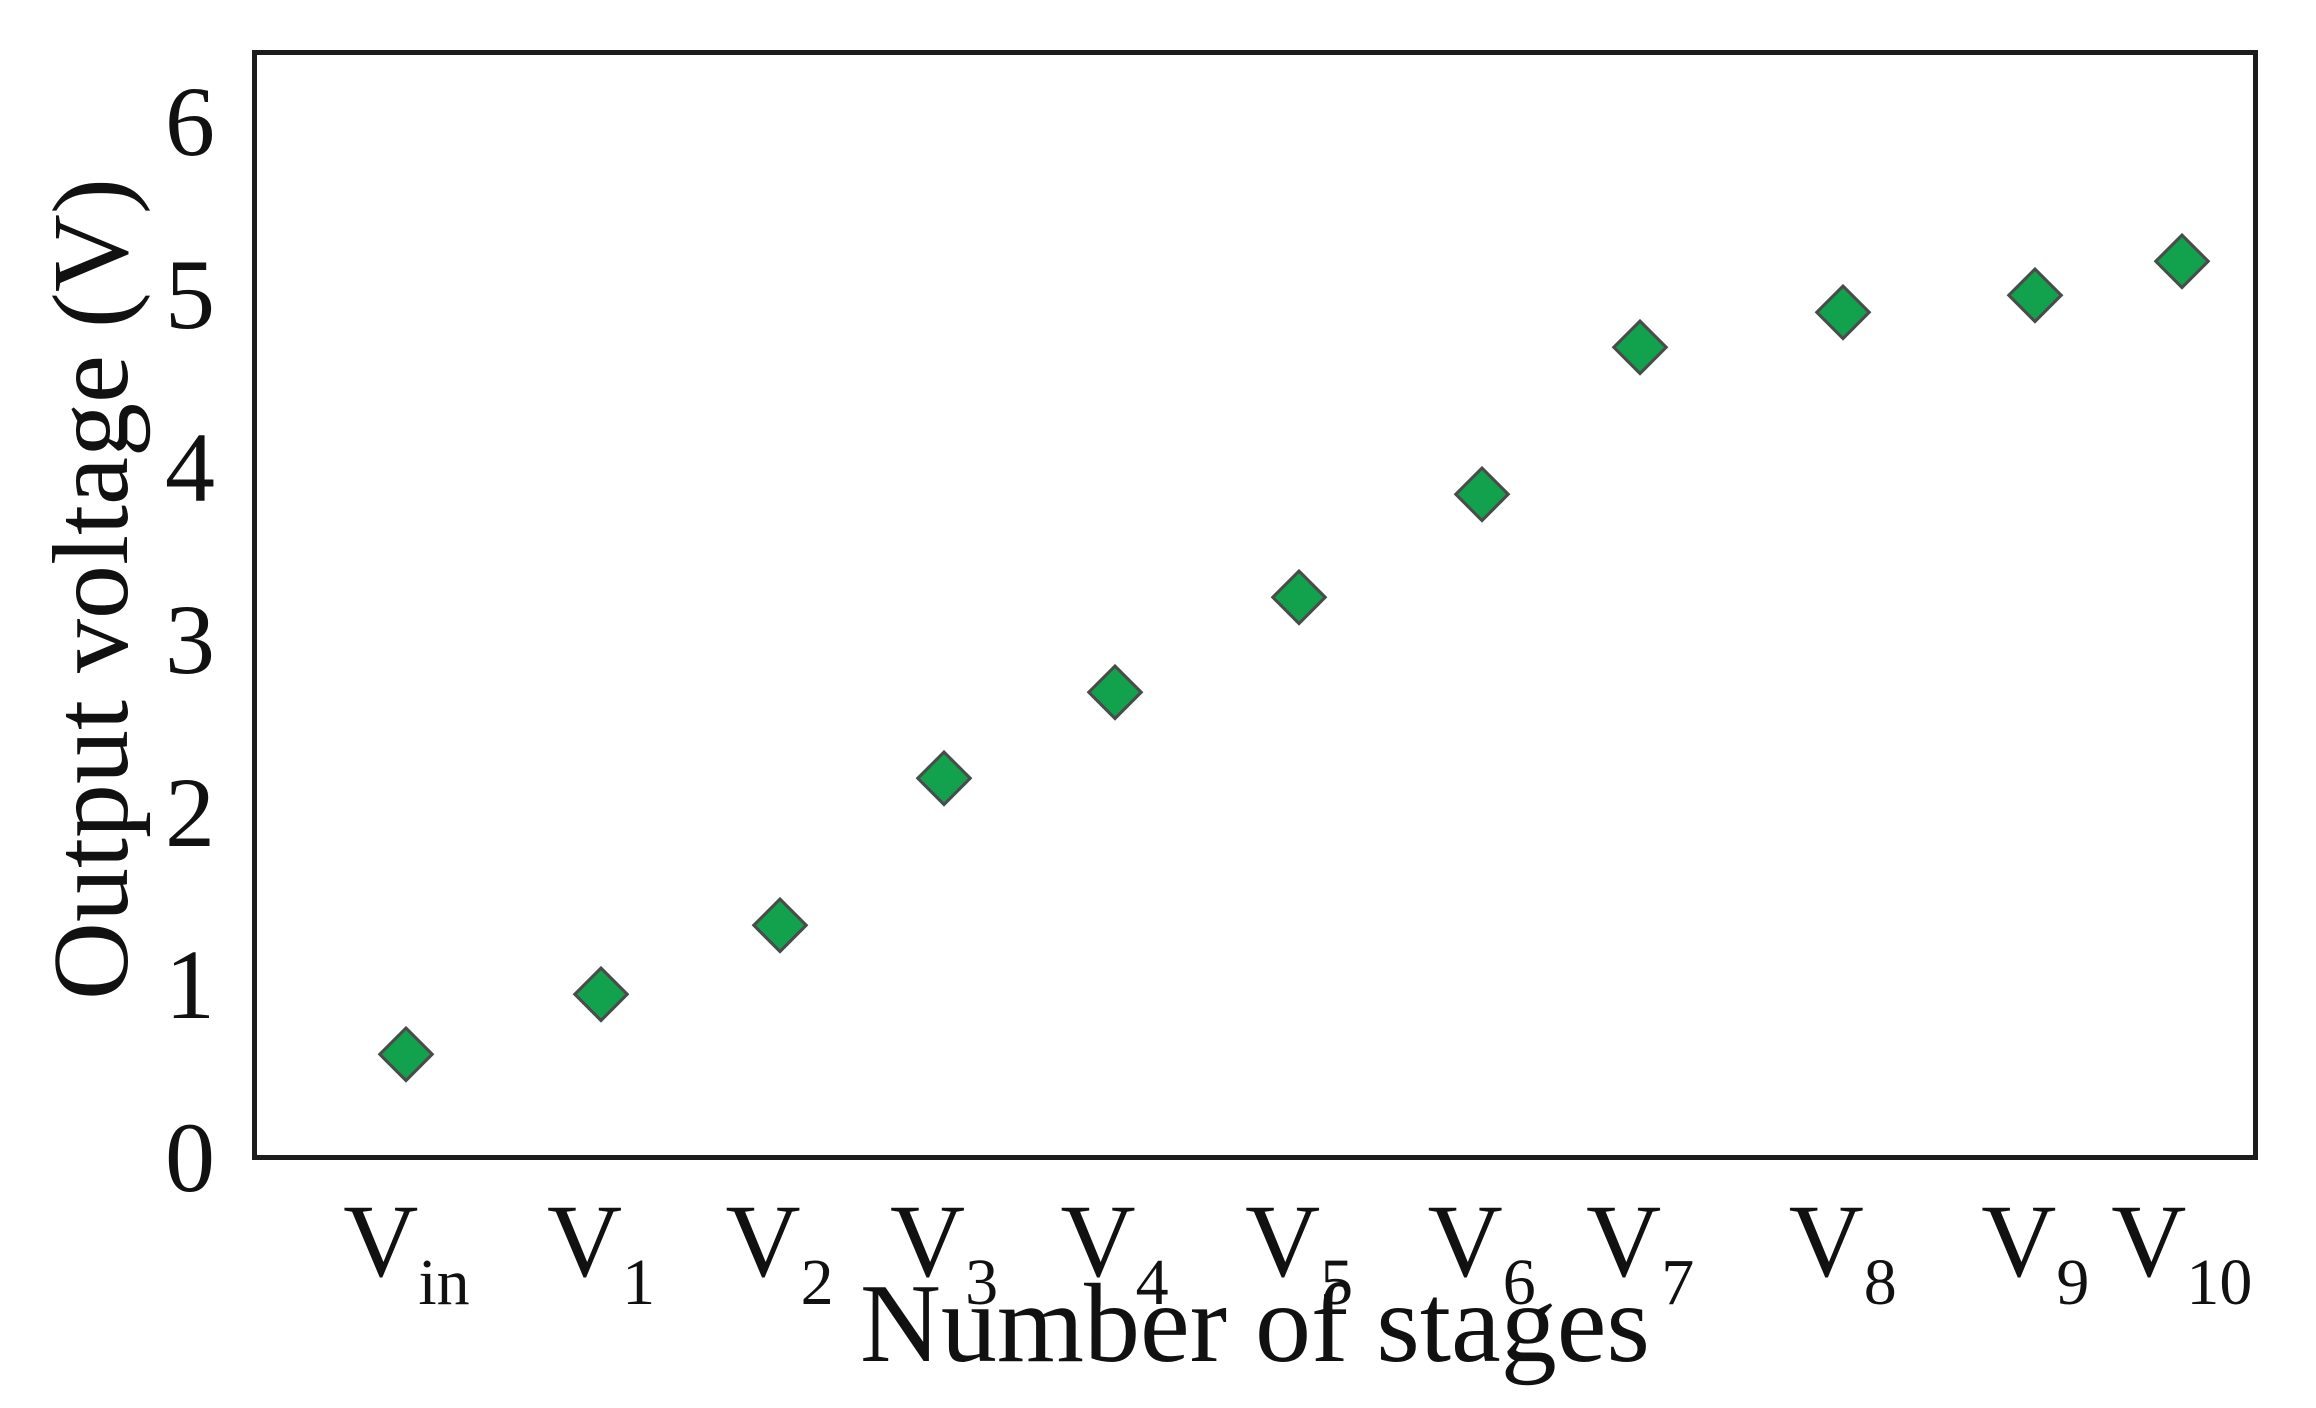 This screenshot has width=2316, height=1408. Describe the element at coordinates (1152, 1282) in the screenshot. I see `x-tick-subscript: 4` at that location.